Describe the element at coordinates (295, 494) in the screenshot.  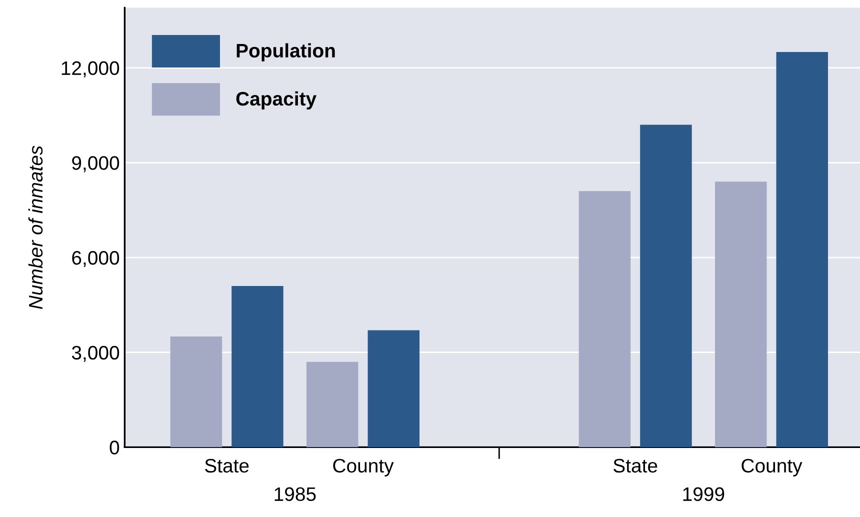
I see `text: 1985` at that location.